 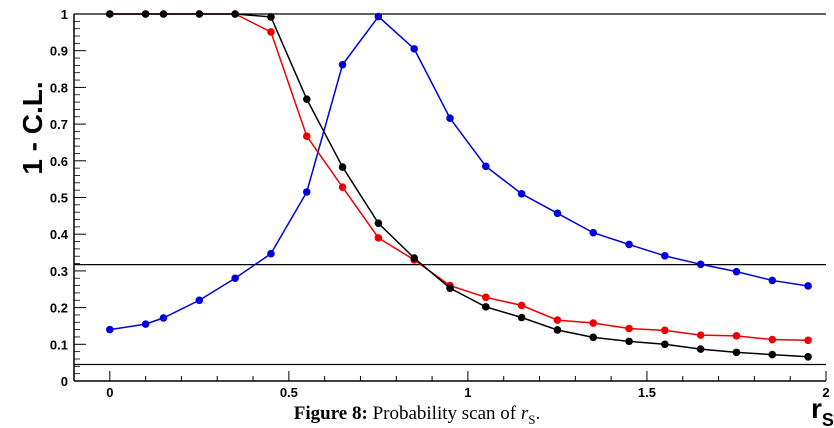 I want to click on x-axis-label-text: r, so click(x=816, y=408).